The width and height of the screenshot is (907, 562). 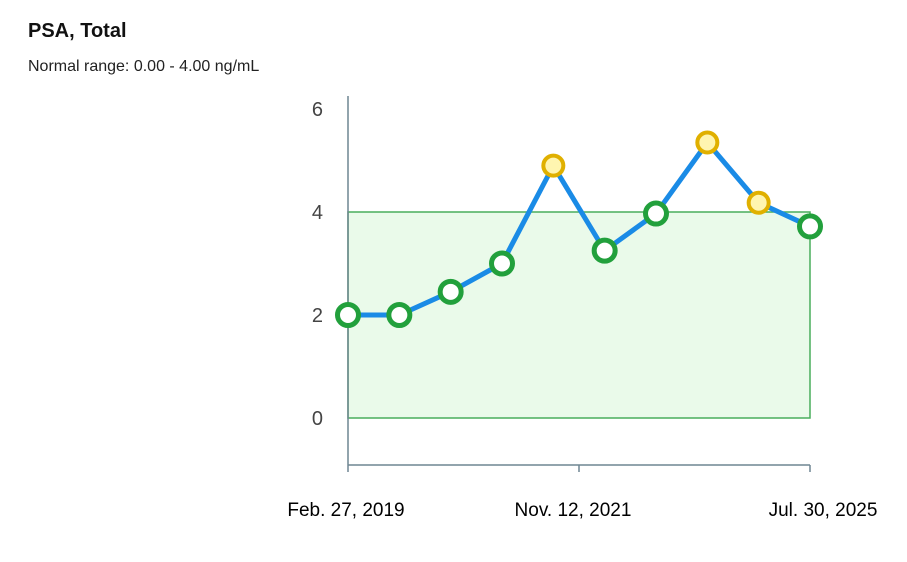 I want to click on y-tick-label: 4, so click(x=317, y=213).